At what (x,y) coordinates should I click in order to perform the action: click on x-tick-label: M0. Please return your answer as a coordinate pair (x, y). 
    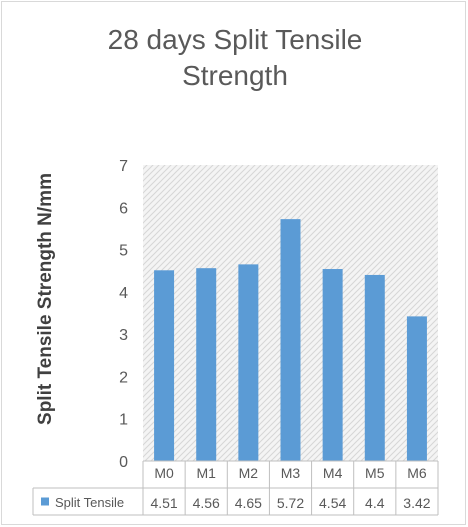
    Looking at the image, I should click on (164, 473).